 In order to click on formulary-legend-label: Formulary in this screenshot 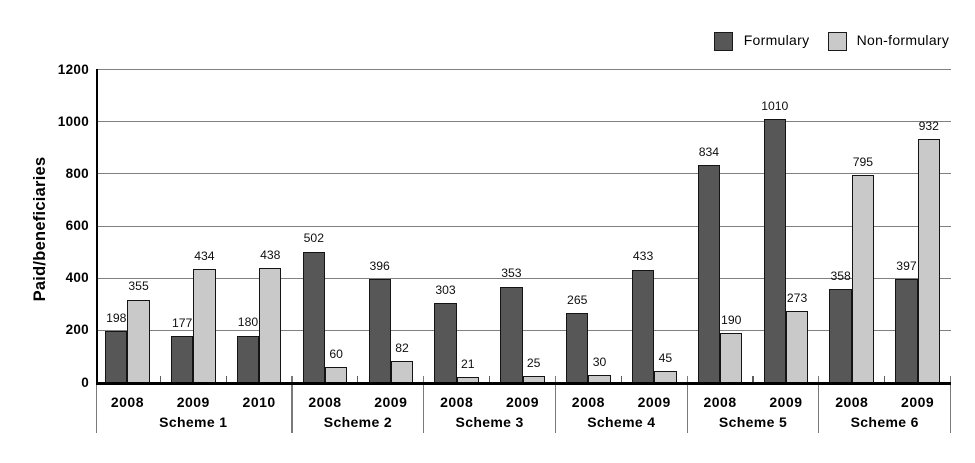, I will do `click(776, 40)`.